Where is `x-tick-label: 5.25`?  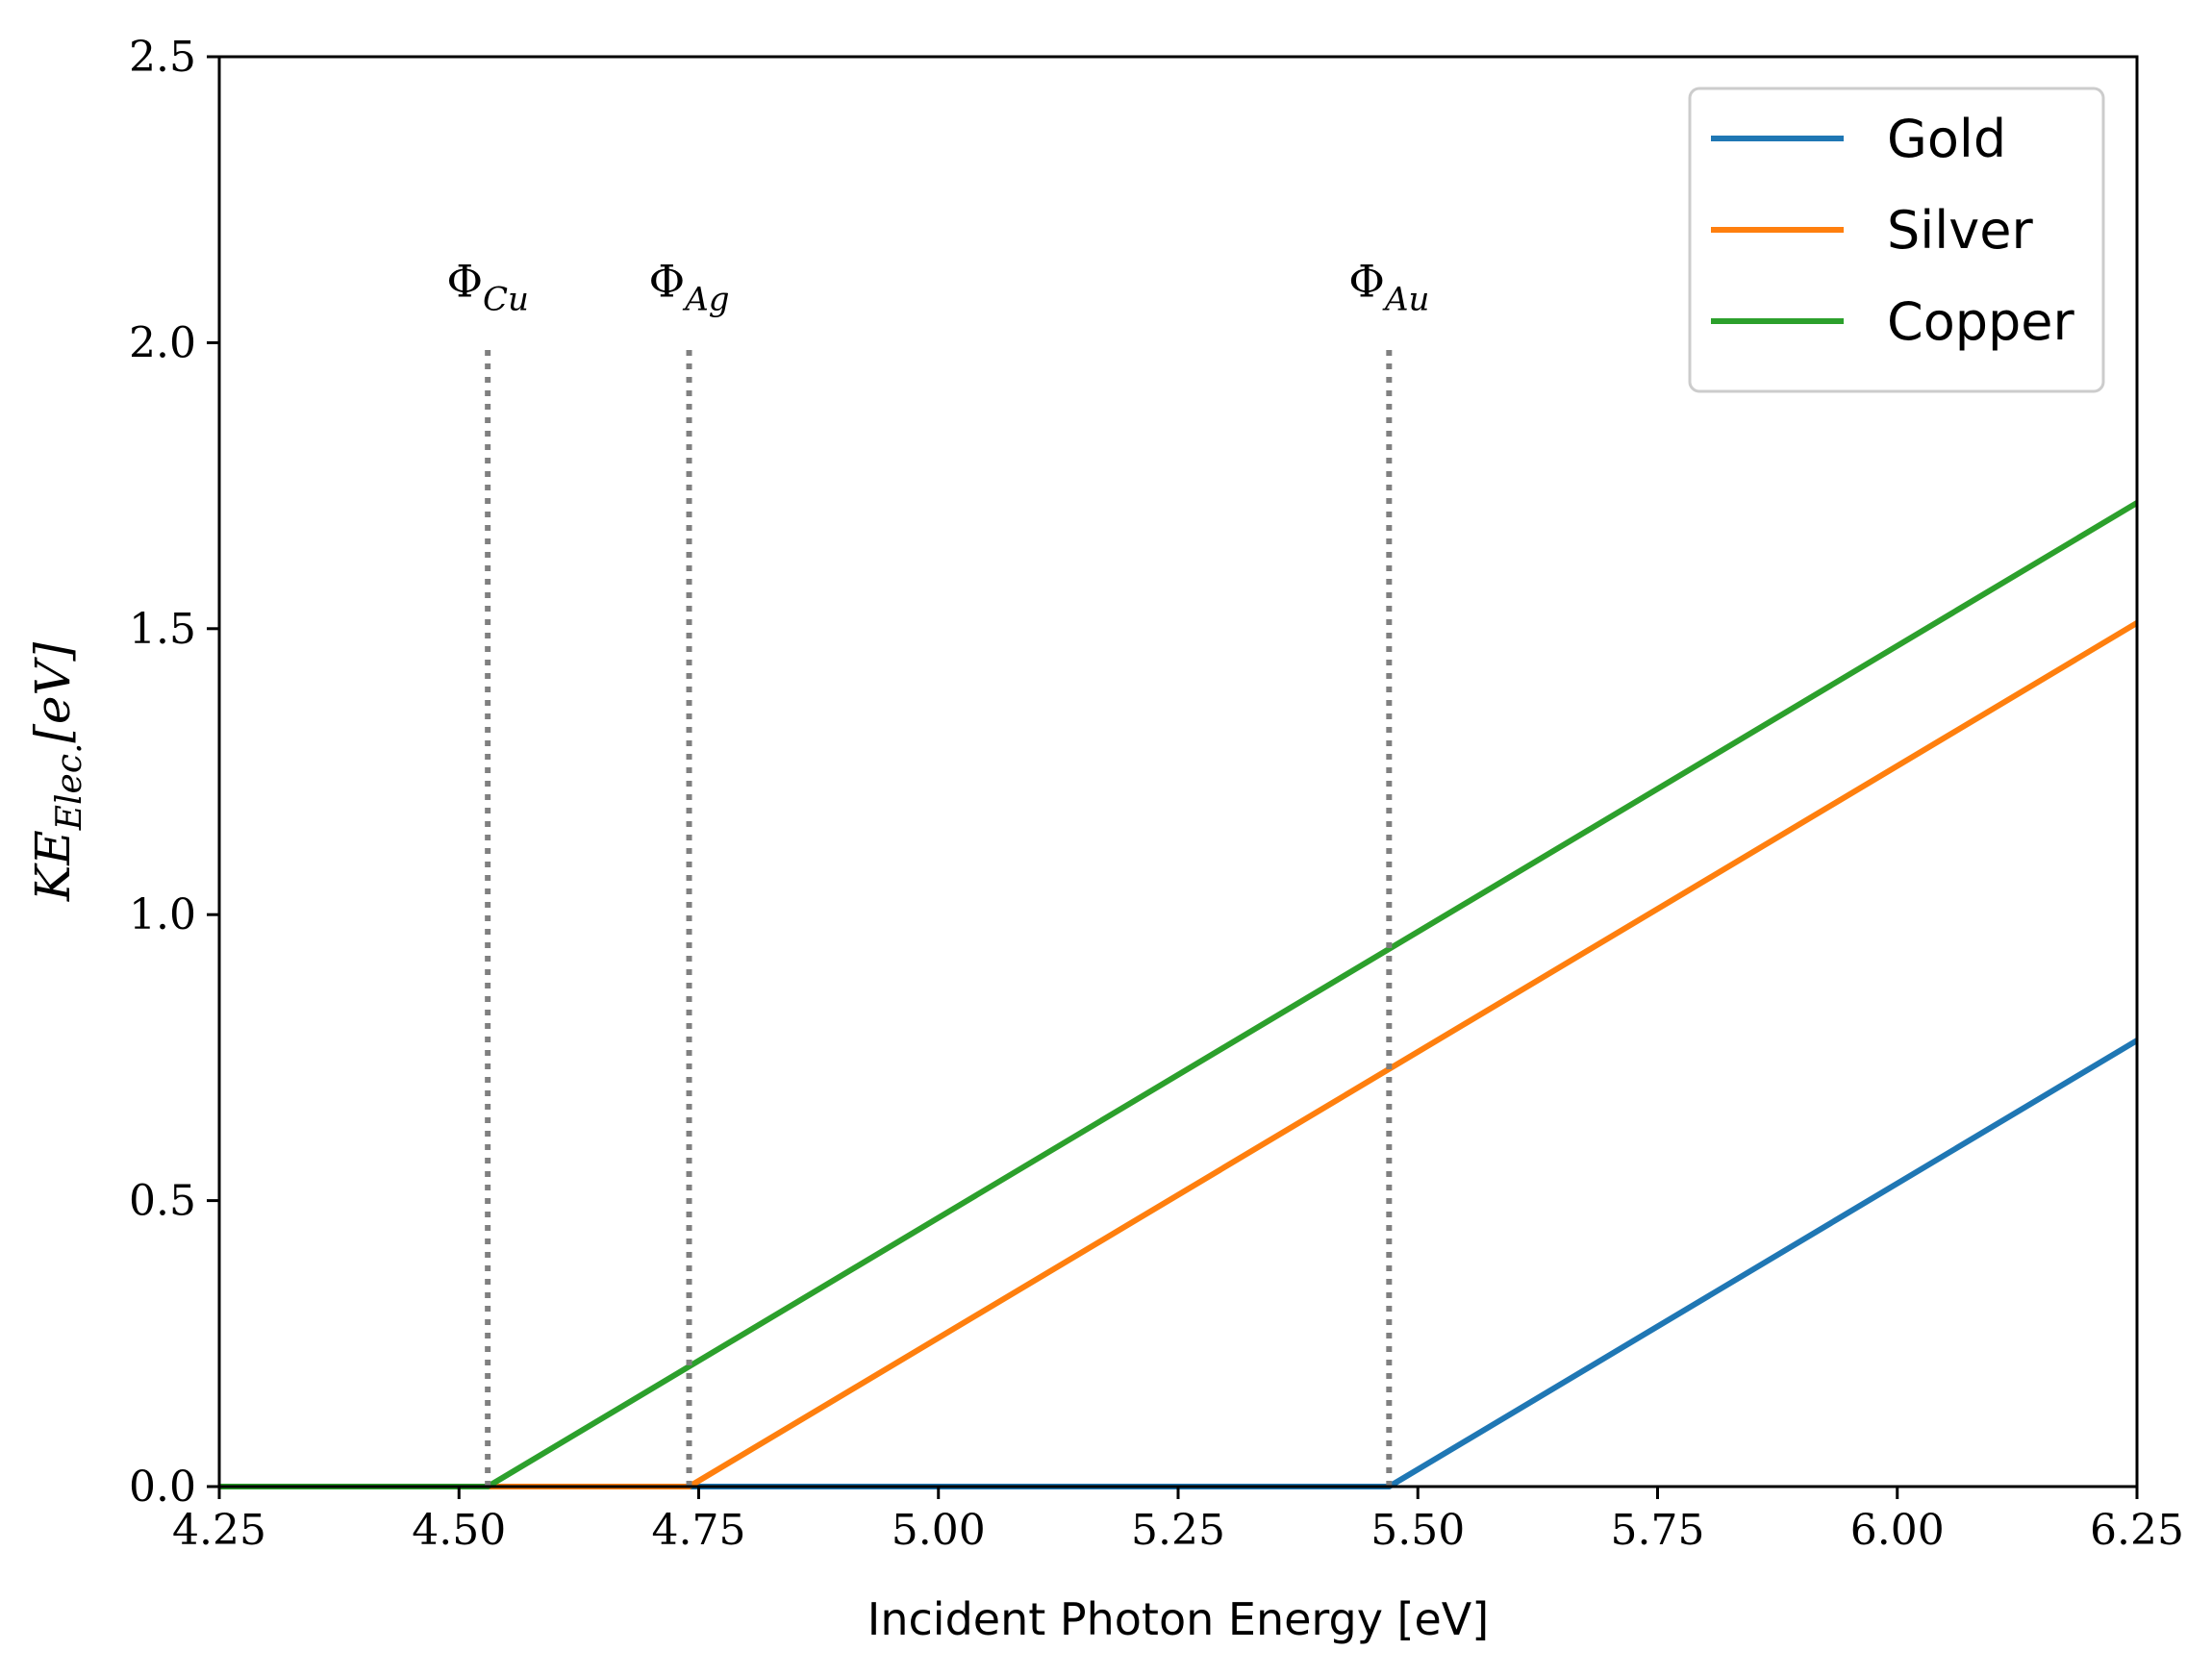
x-tick-label: 5.25 is located at coordinates (1178, 1531).